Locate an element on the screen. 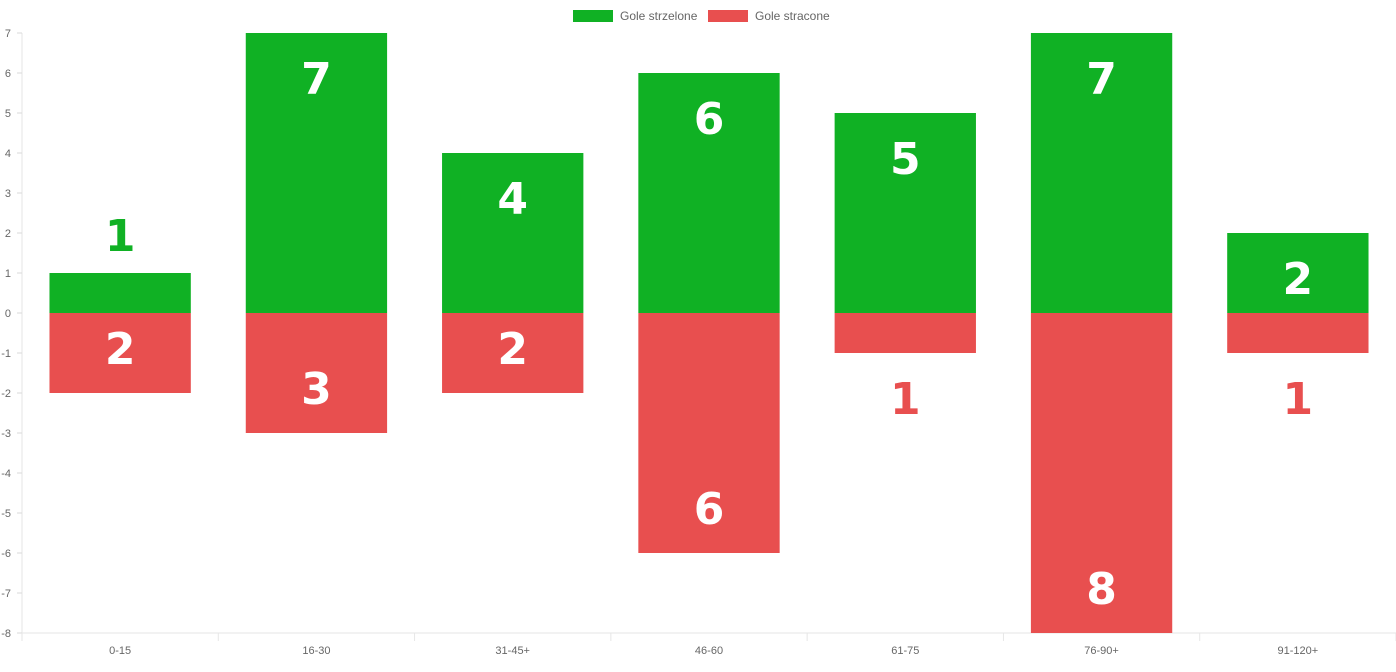 This screenshot has width=1396, height=672. data-label-conceded-7: 1 is located at coordinates (1298, 399).